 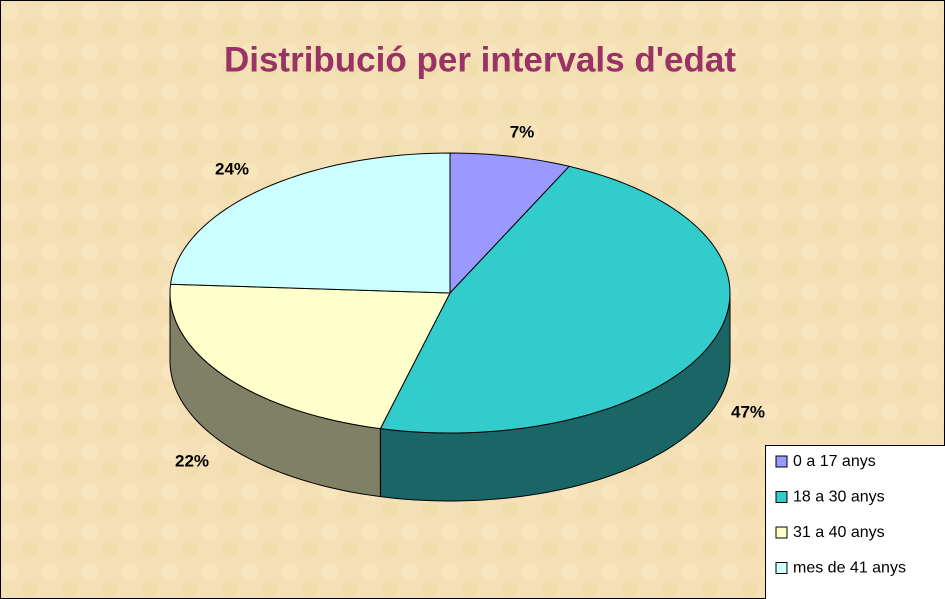 I want to click on chart-title: Distribució per intervals d'edat, so click(x=480, y=59).